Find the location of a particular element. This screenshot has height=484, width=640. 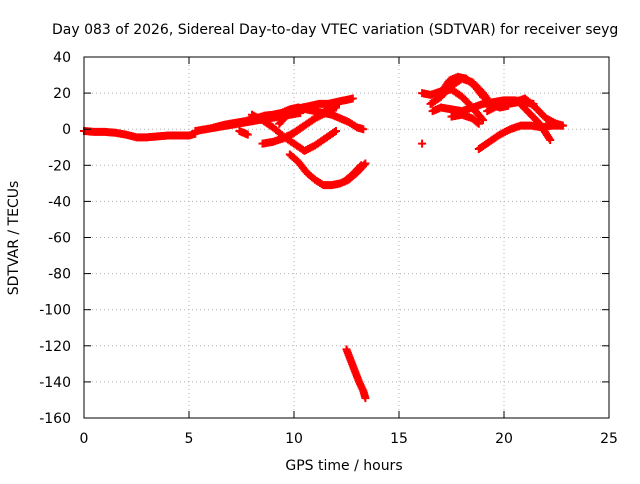

series-short-stub is located at coordinates (243, 133).